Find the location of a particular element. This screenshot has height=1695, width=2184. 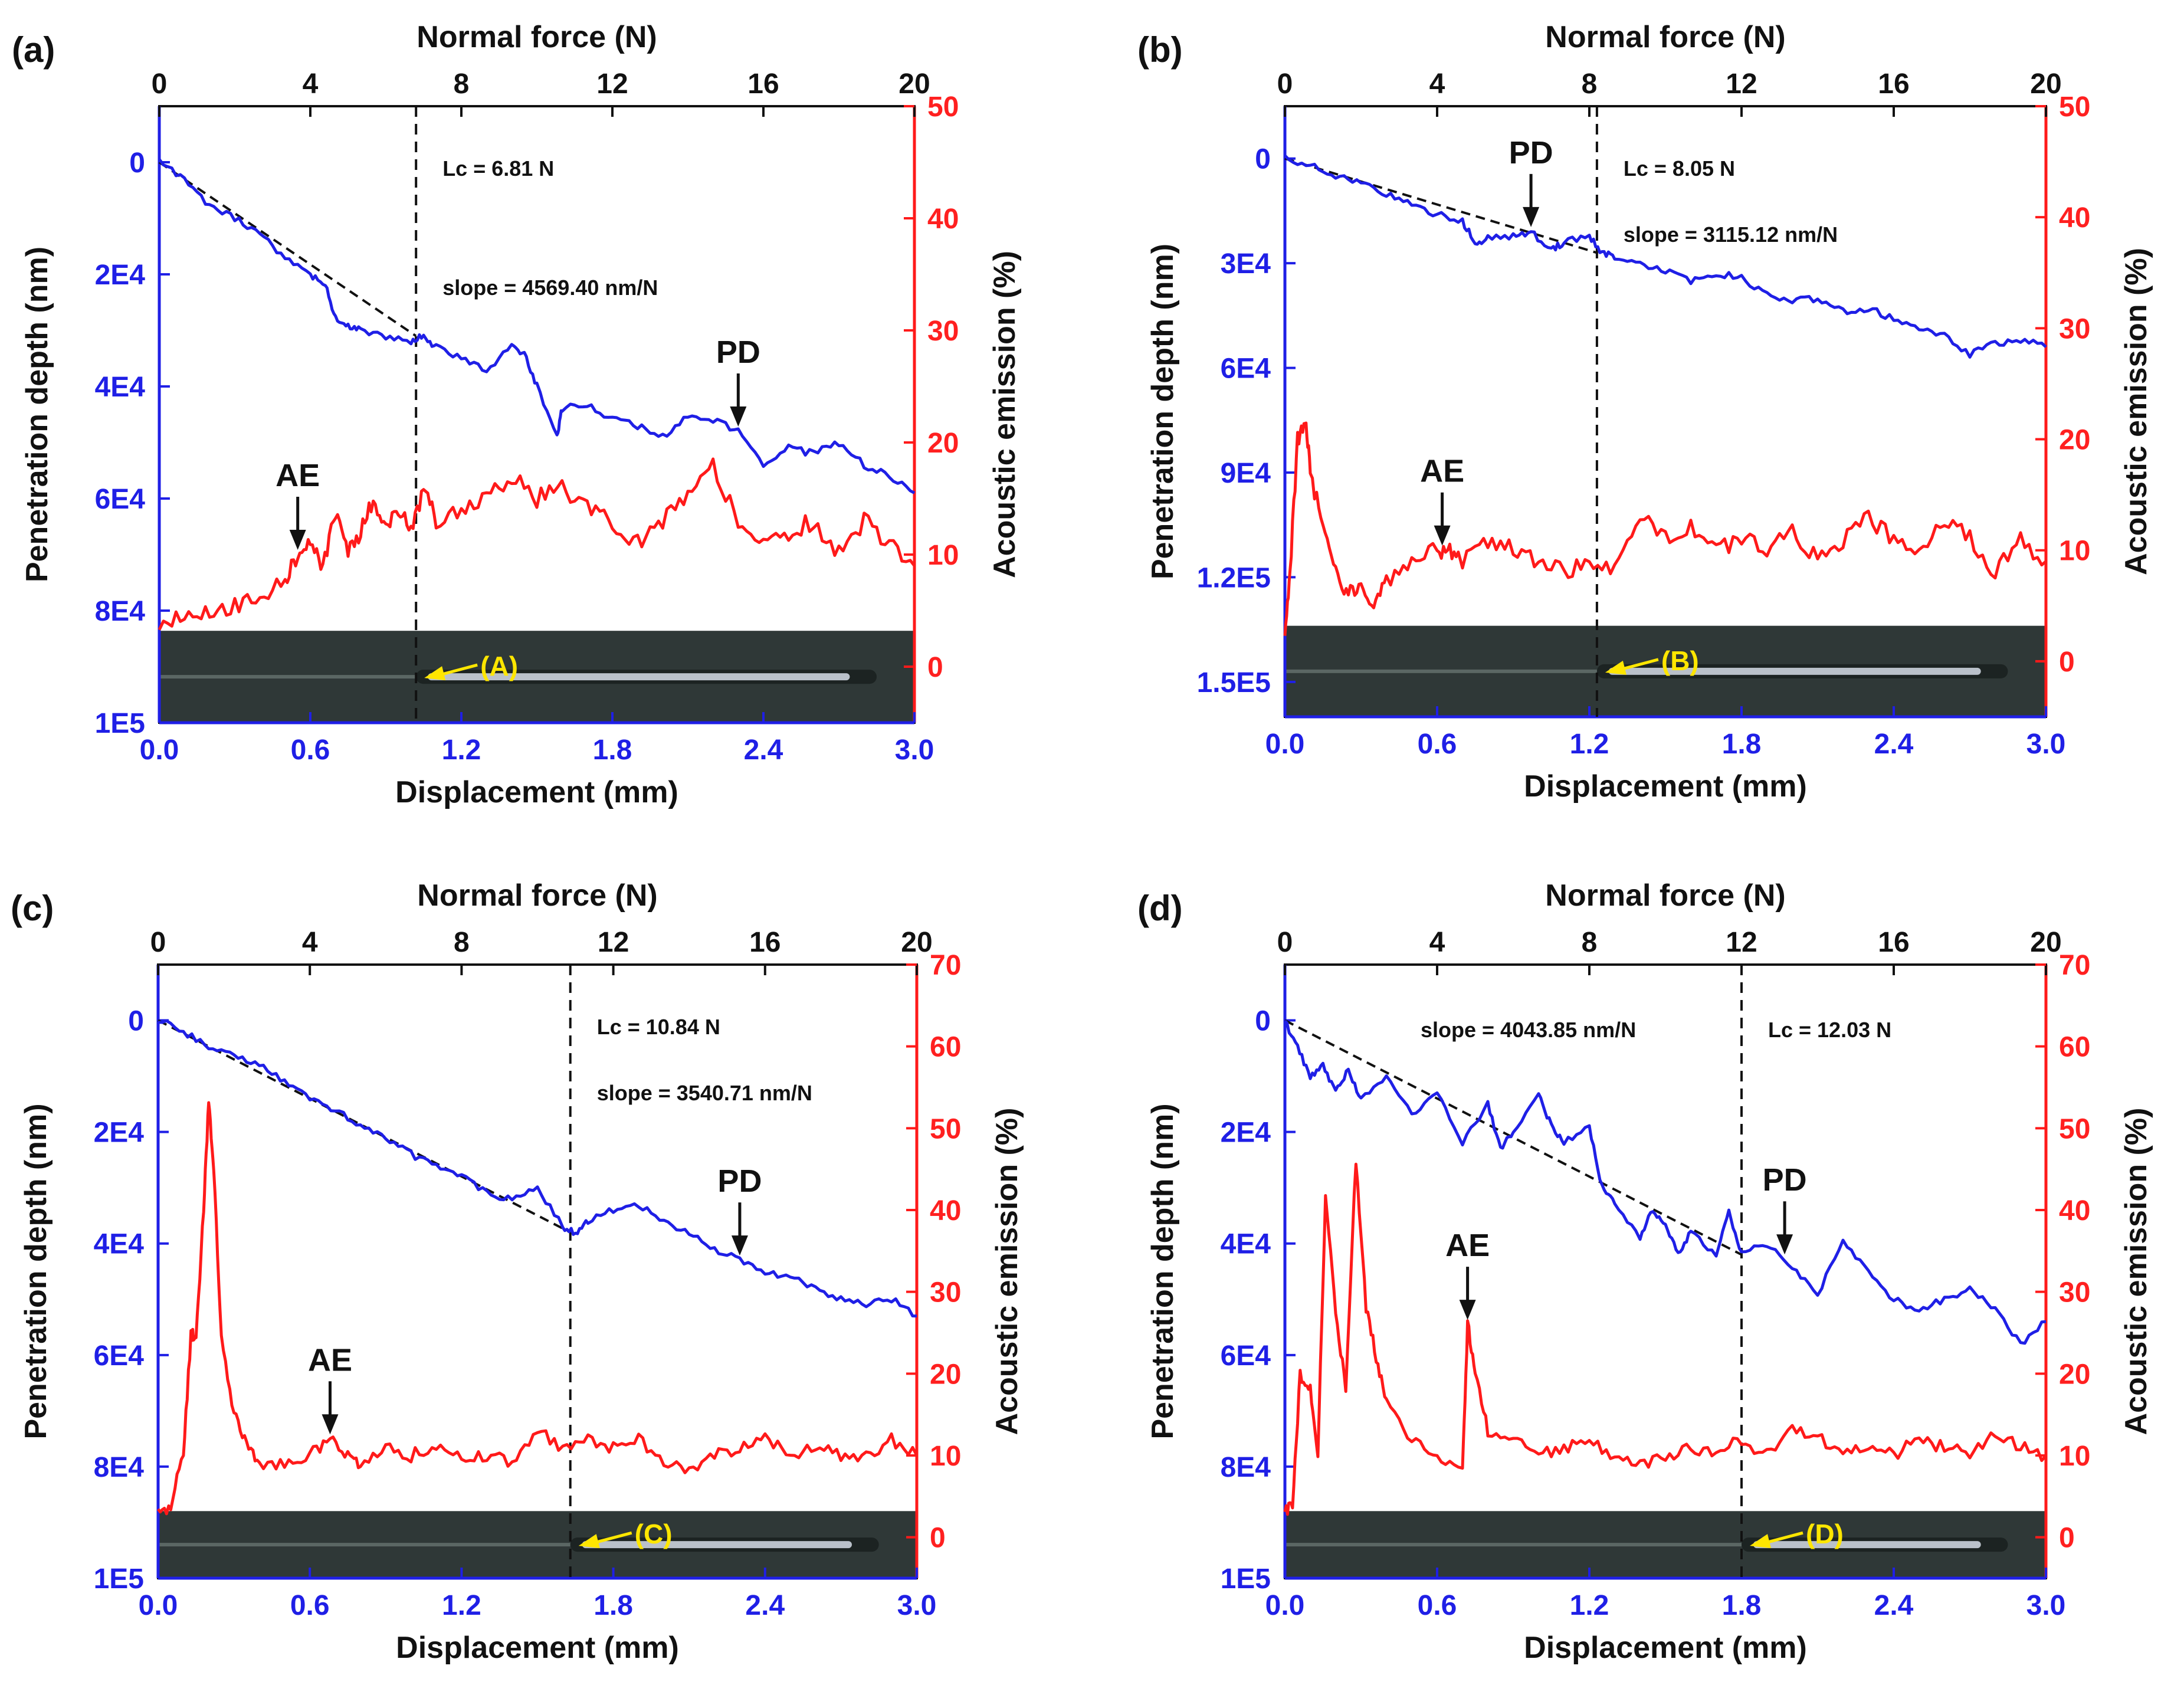

y-tick-label: 1.5E5 is located at coordinates (1234, 683).